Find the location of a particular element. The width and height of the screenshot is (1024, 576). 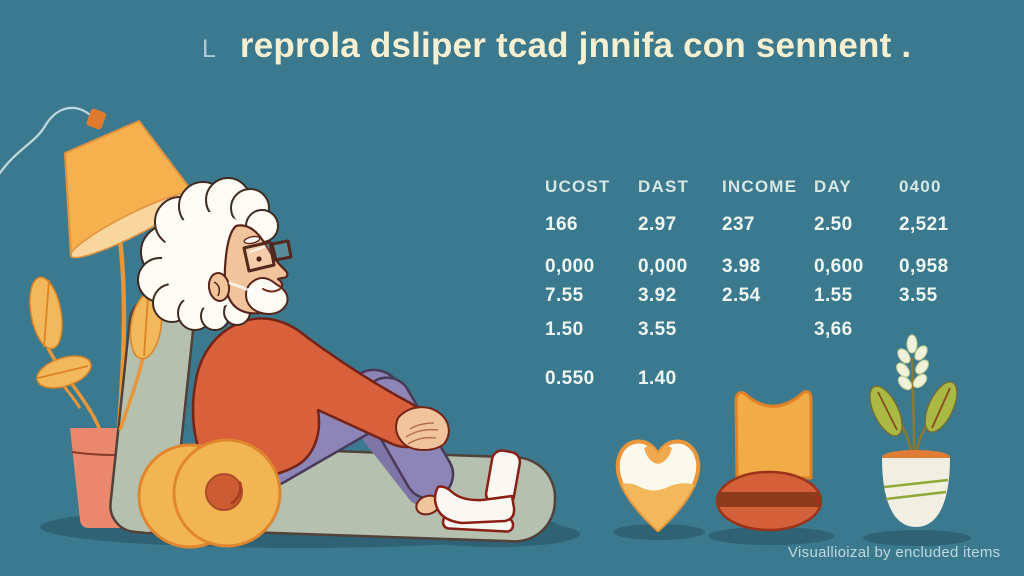

table-cell: 3.98 is located at coordinates (741, 266).